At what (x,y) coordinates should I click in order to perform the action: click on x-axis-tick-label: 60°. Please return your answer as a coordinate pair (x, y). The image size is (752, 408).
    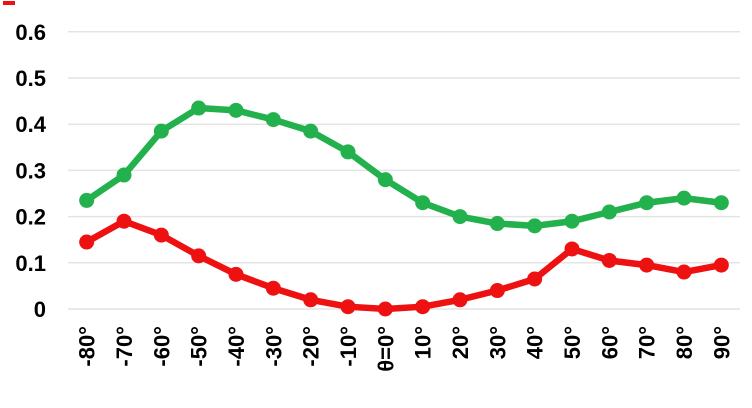
    Looking at the image, I should click on (609, 342).